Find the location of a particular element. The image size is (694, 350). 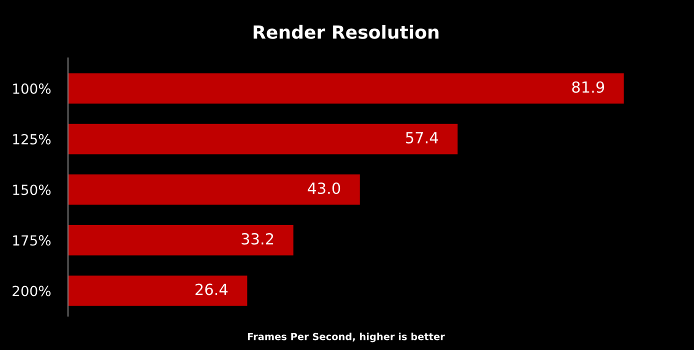

y-tick-label: 125% is located at coordinates (32, 139).